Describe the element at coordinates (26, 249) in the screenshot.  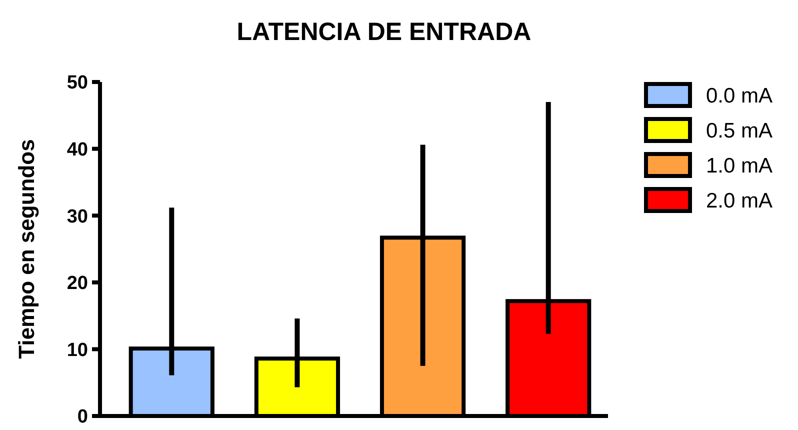
I see `y-axis-title: Tiempo en segundos` at that location.